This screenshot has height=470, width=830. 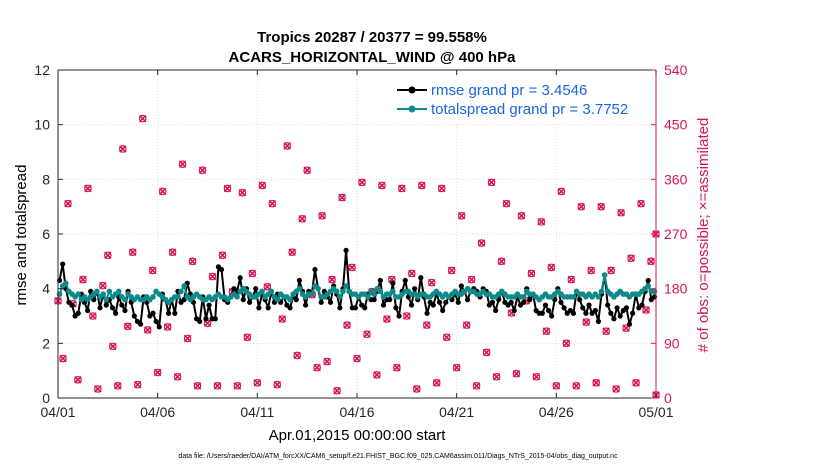 I want to click on y-tick-label-left: 2, so click(x=46, y=343).